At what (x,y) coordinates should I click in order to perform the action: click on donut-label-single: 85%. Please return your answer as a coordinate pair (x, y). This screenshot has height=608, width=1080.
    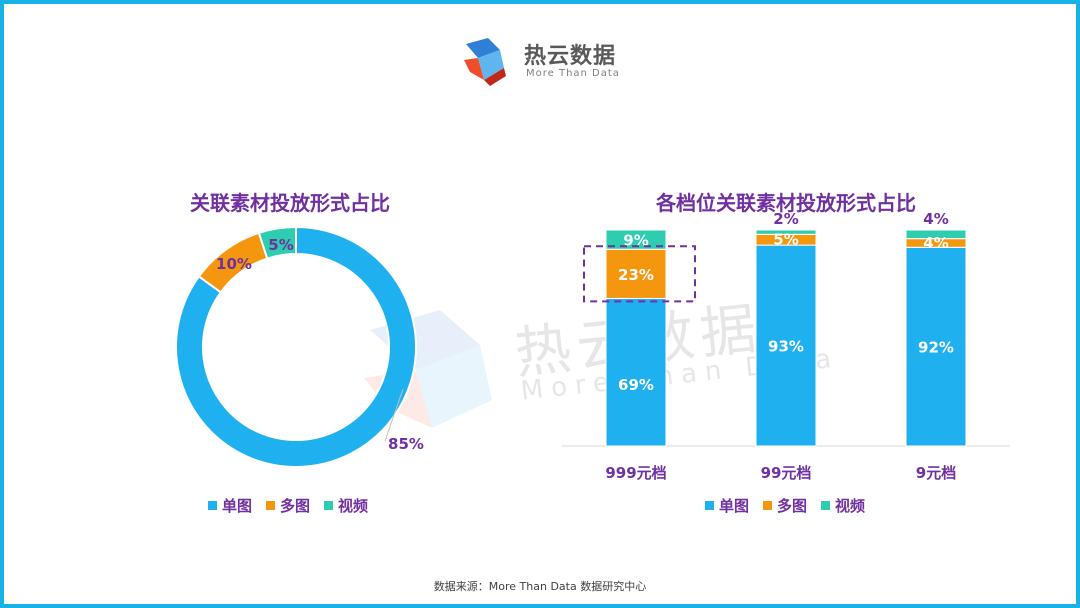
    Looking at the image, I should click on (406, 444).